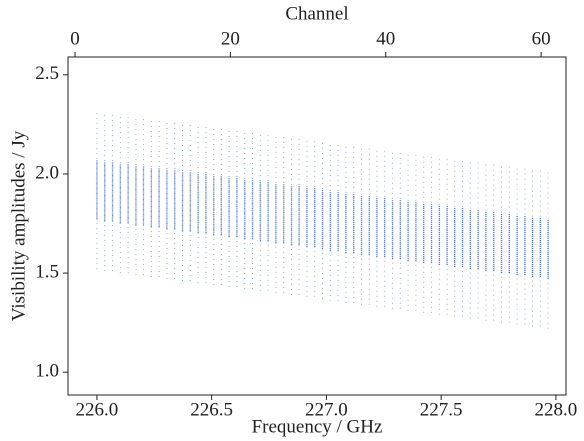 This screenshot has width=584, height=441. What do you see at coordinates (97, 409) in the screenshot?
I see `x-tick-label: 226.0` at bounding box center [97, 409].